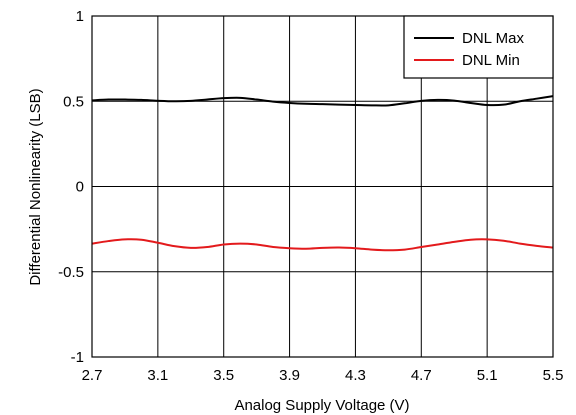 This screenshot has height=415, width=576. Describe the element at coordinates (289, 375) in the screenshot. I see `x-tick-label: 3.9` at that location.